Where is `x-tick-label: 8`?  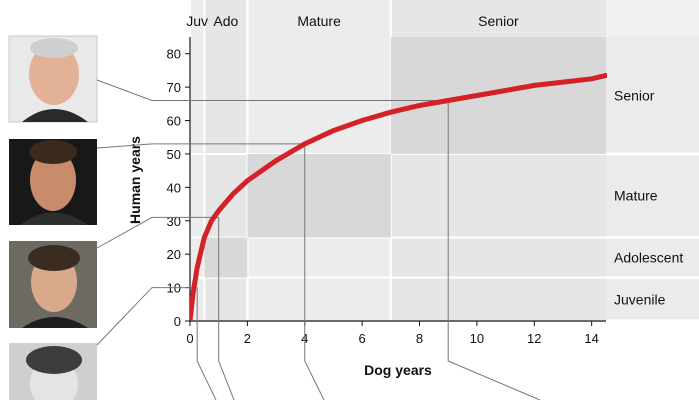
x-tick-label: 8 is located at coordinates (419, 338).